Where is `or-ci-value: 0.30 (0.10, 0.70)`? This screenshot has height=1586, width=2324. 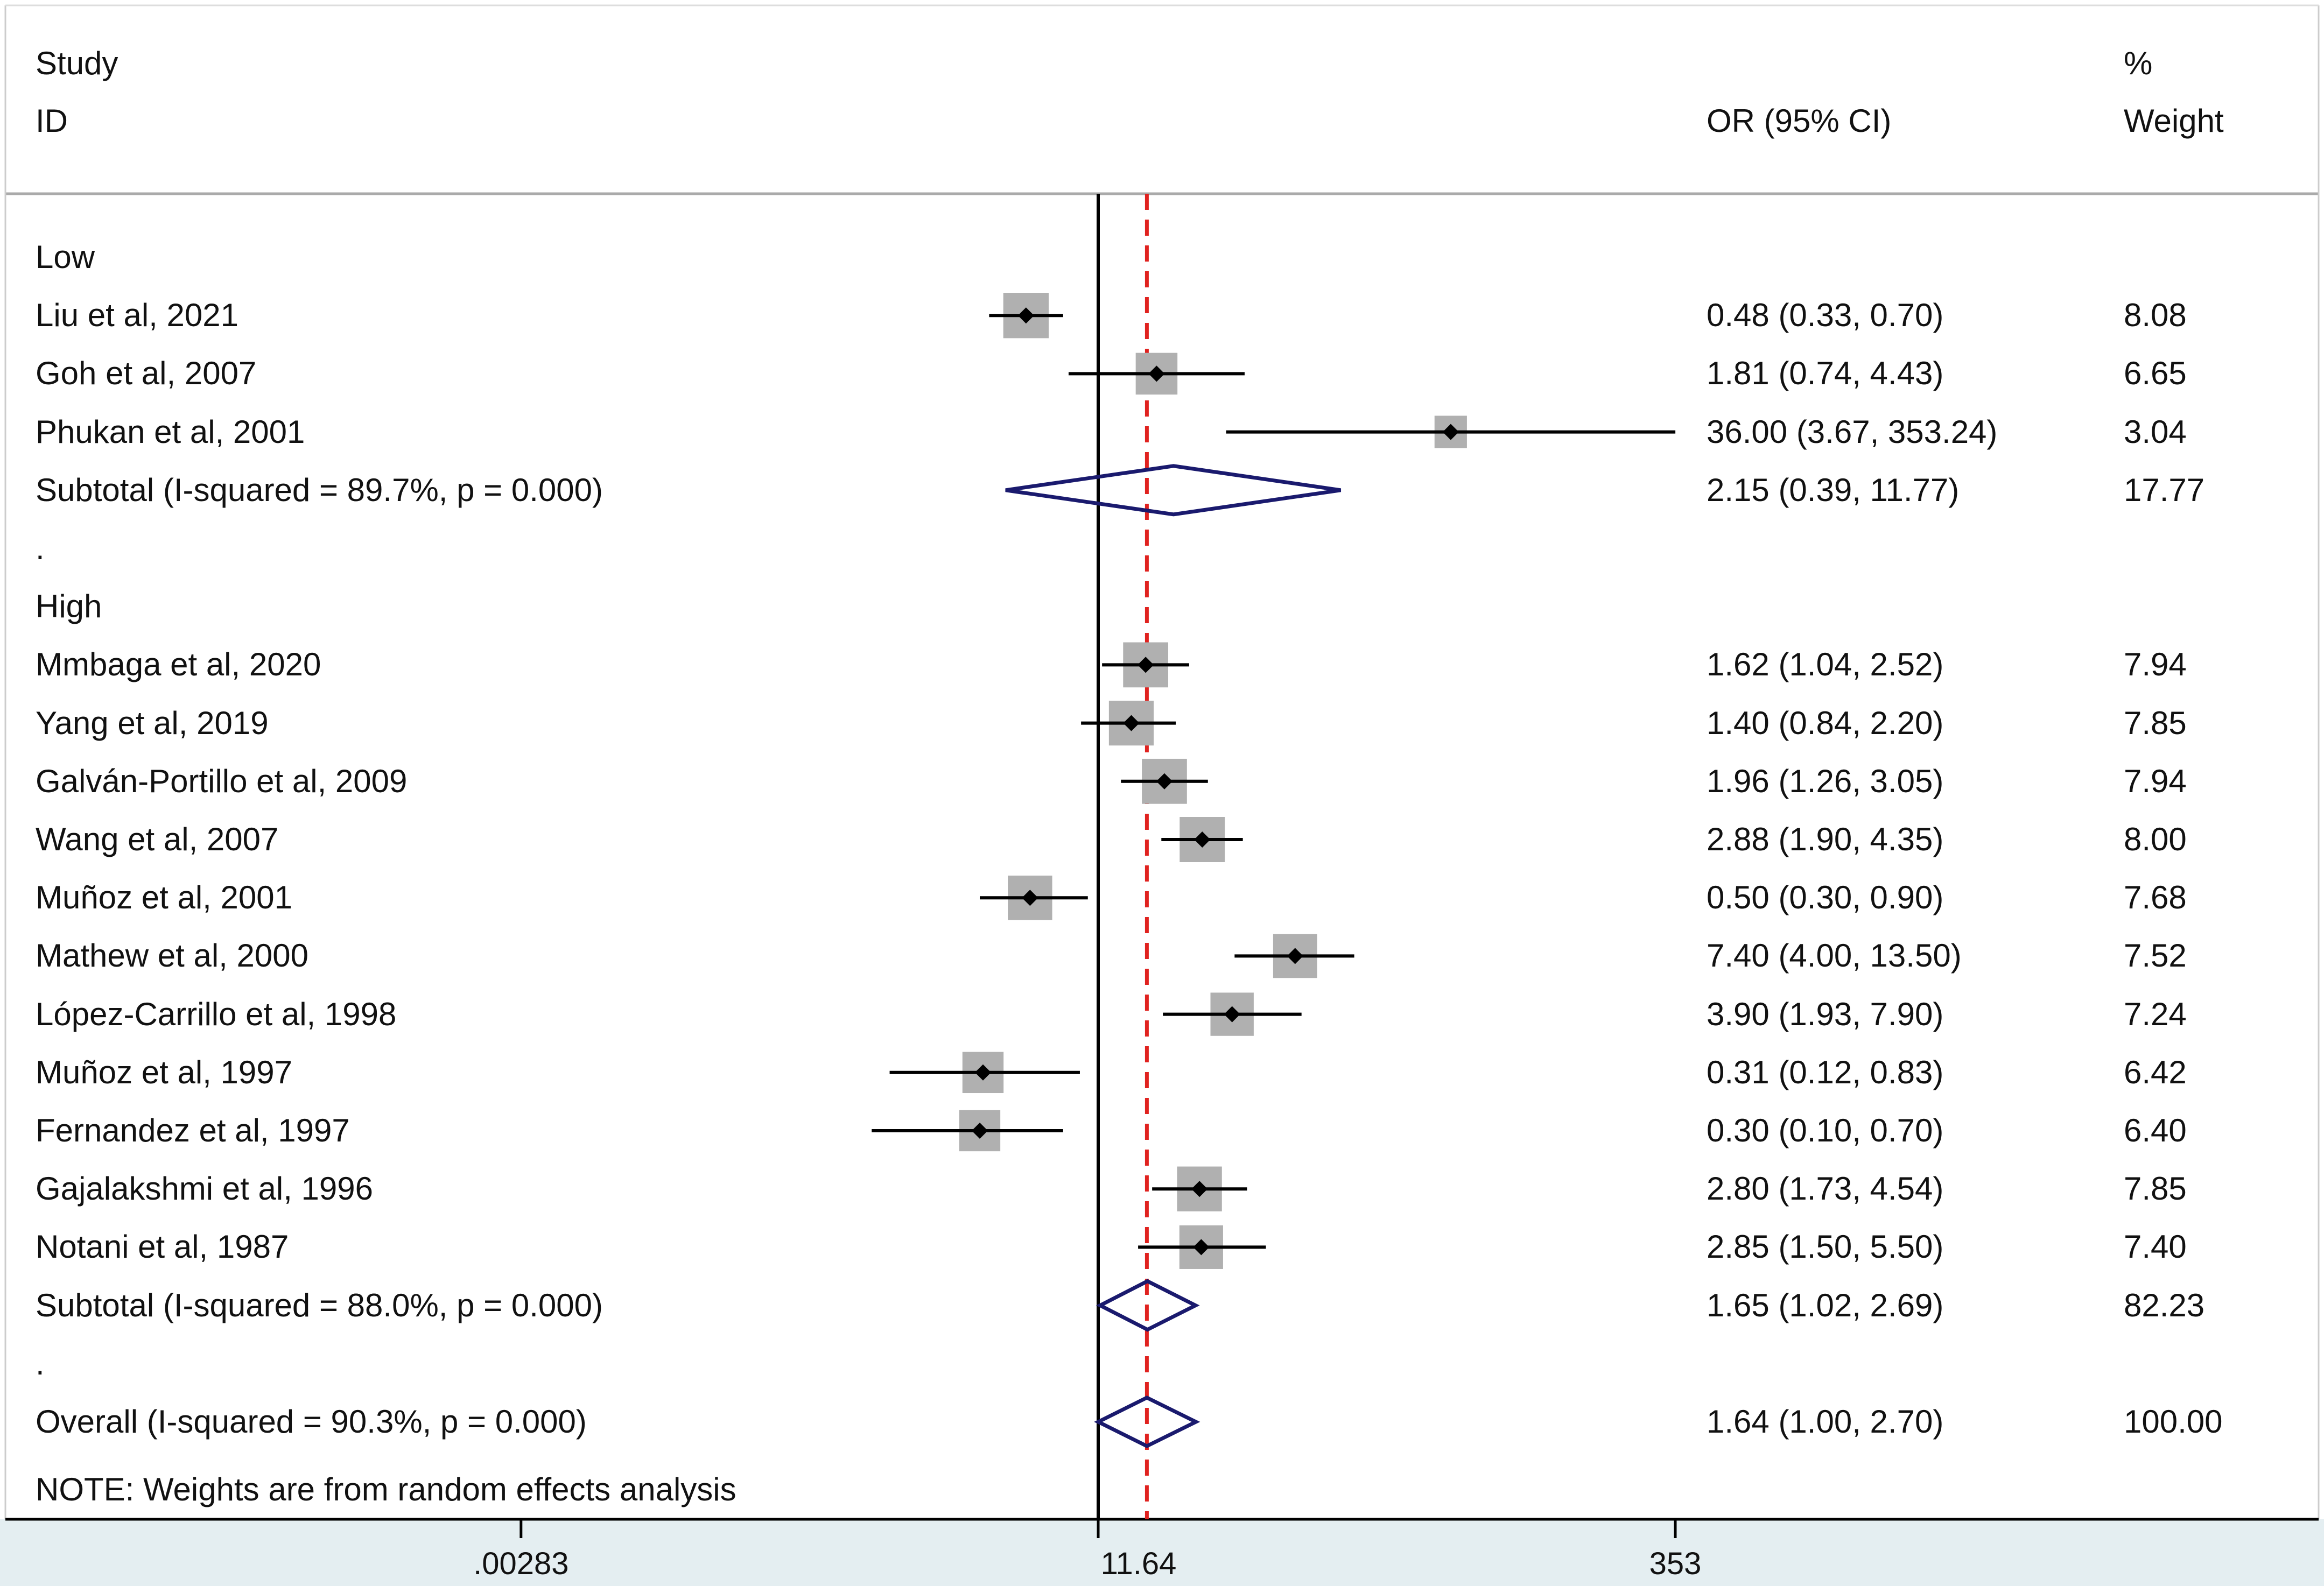
or-ci-value: 0.30 (0.10, 0.70) is located at coordinates (1825, 1130).